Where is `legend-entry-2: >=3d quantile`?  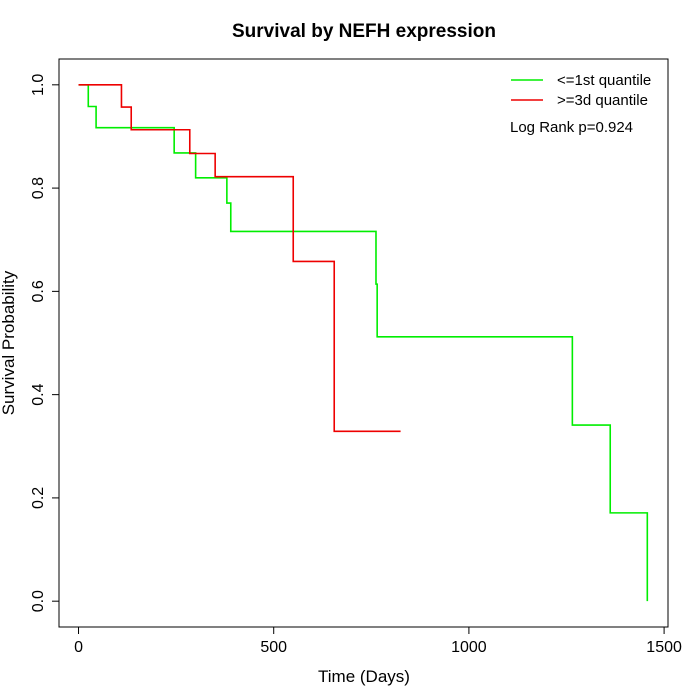
legend-entry-2: >=3d quantile is located at coordinates (602, 100).